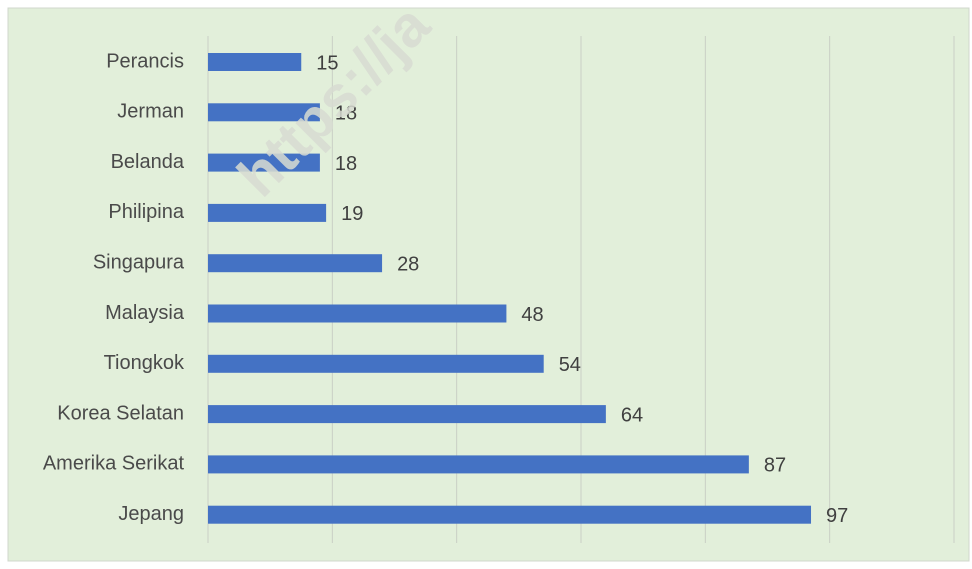  I want to click on value-label: 15, so click(327, 63).